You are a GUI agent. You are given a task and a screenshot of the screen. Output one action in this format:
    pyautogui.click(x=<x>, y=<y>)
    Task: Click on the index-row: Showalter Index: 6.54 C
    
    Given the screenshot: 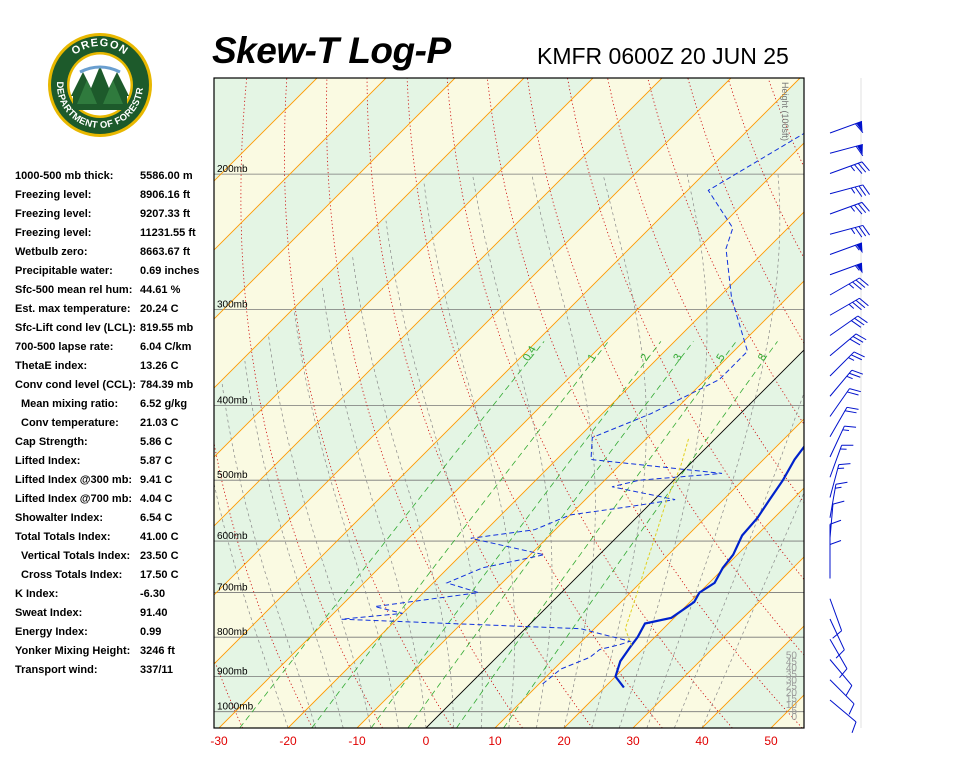 What is the action you would take?
    pyautogui.click(x=112, y=519)
    